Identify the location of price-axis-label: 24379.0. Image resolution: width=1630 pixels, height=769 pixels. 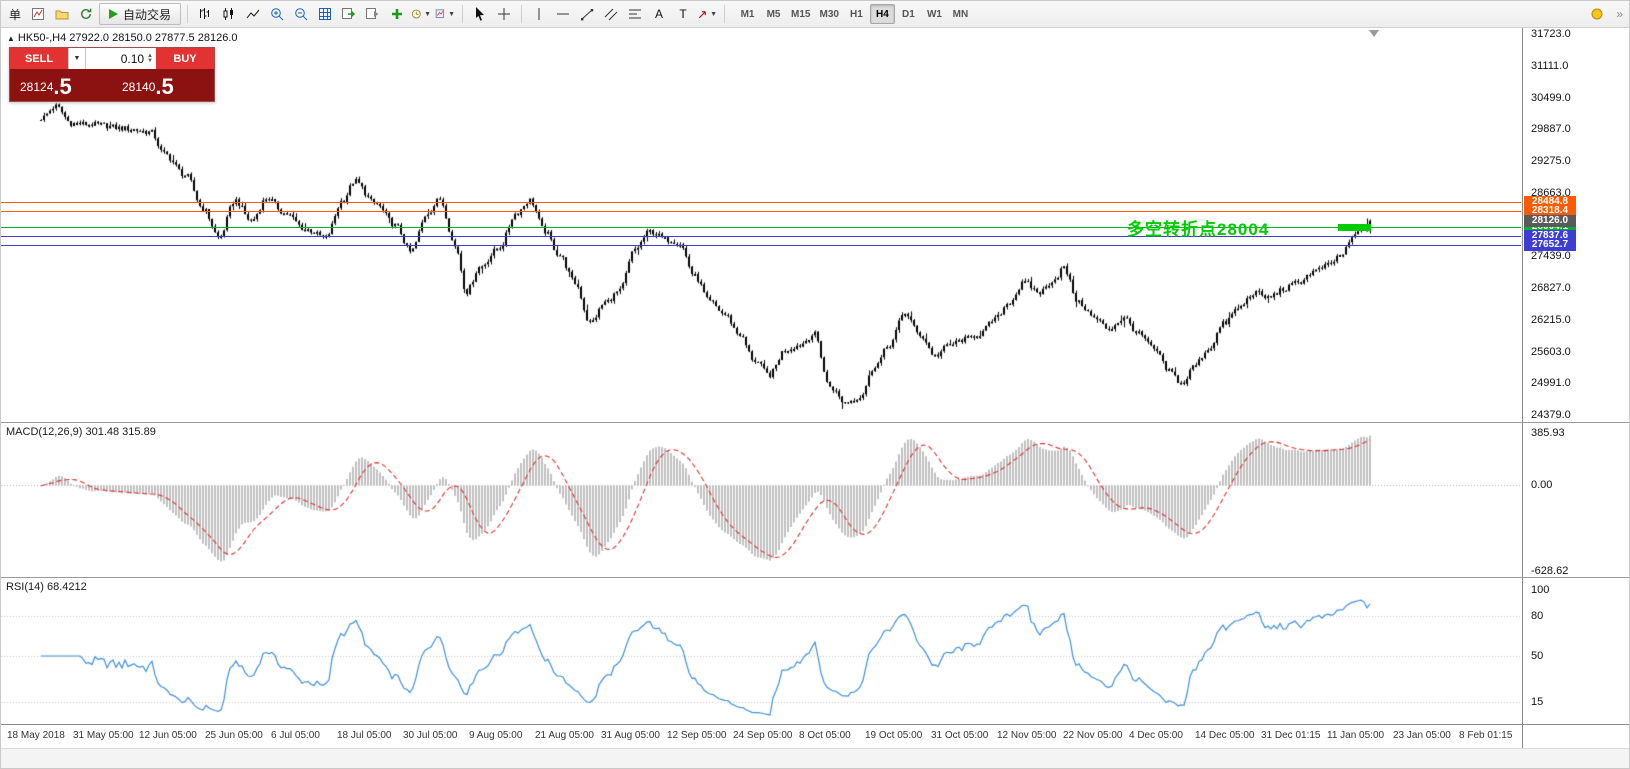
(1551, 415).